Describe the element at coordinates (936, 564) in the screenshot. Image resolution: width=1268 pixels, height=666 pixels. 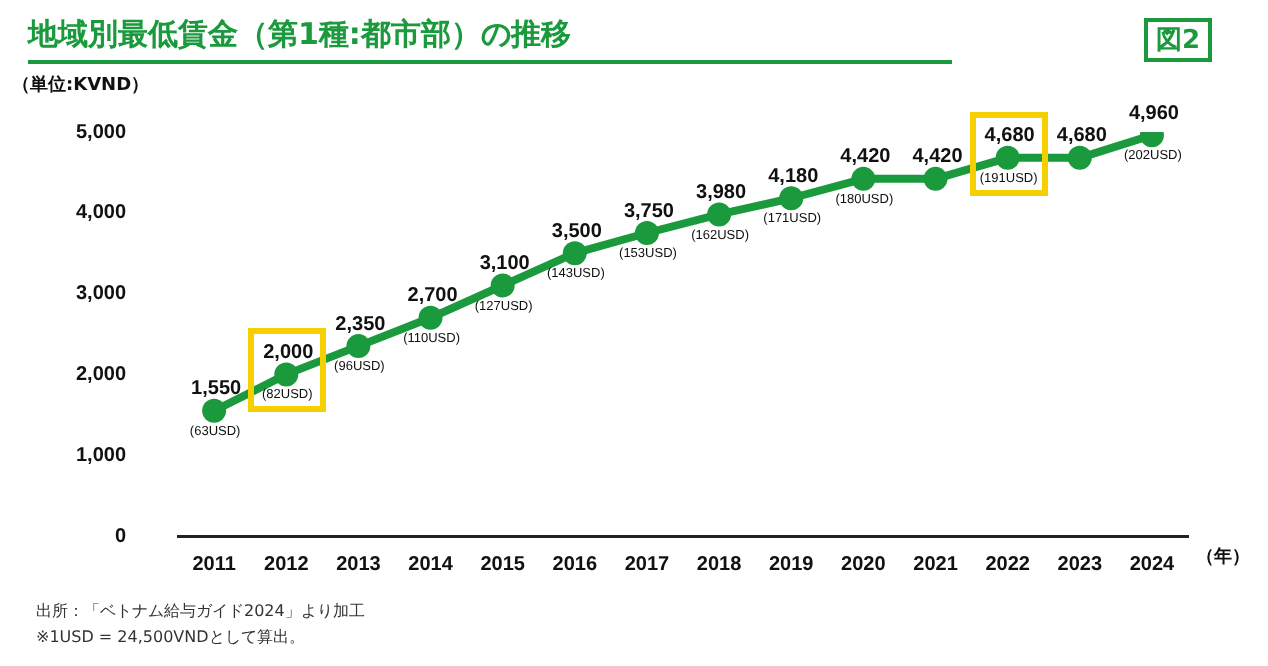
I see `x-tick-label: 2021` at that location.